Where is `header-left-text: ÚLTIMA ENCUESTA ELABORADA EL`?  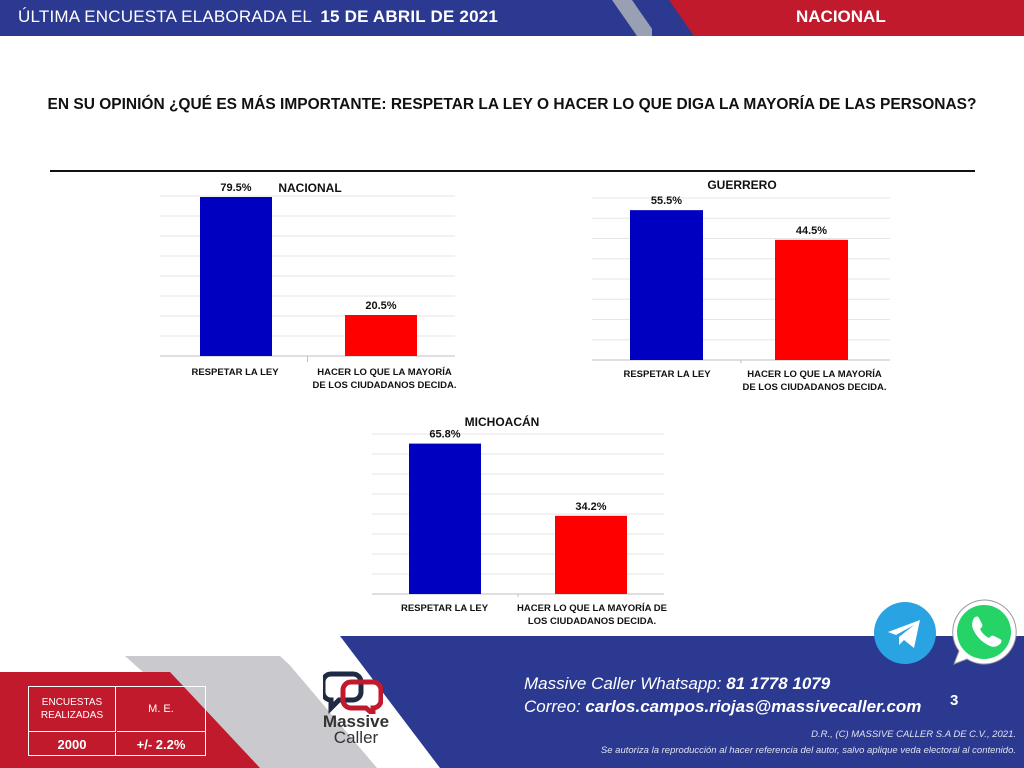 header-left-text: ÚLTIMA ENCUESTA ELABORADA EL is located at coordinates (165, 16).